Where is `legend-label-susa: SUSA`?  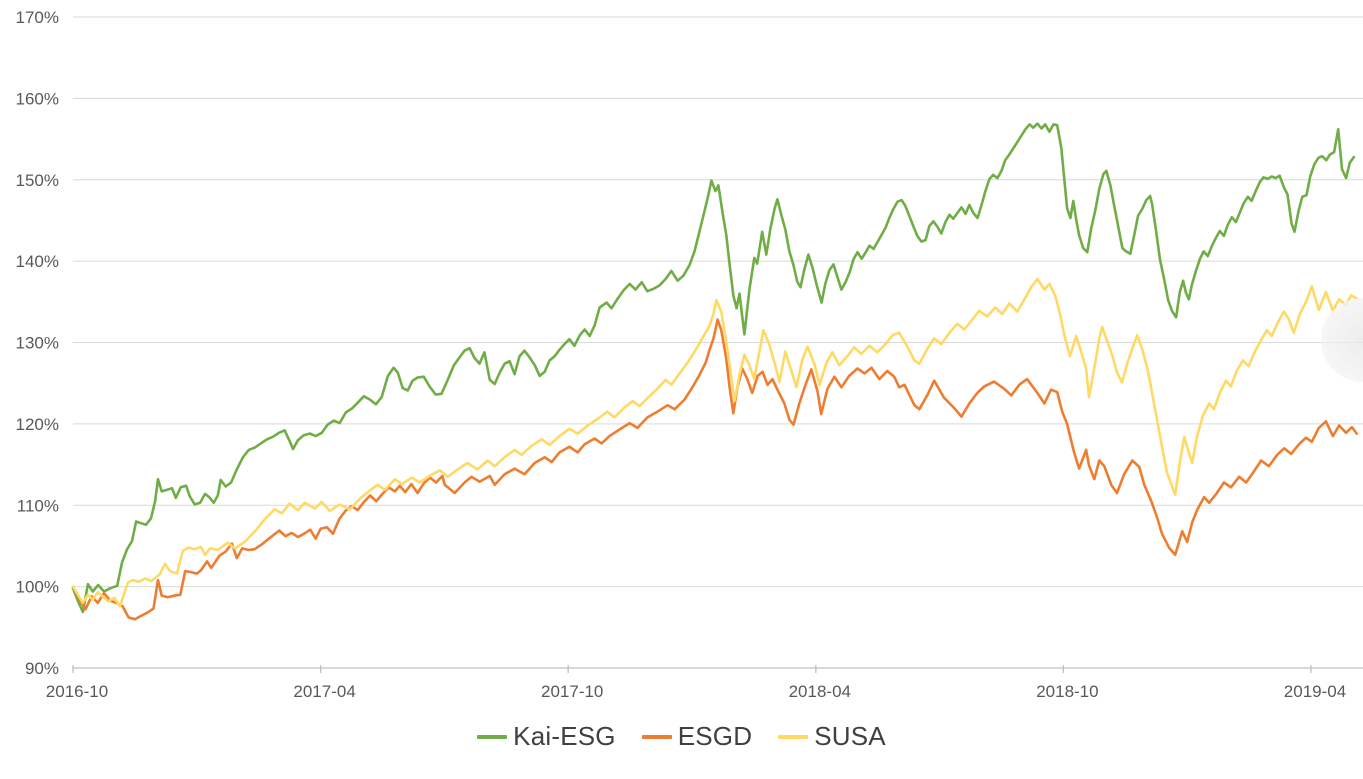 legend-label-susa: SUSA is located at coordinates (850, 736).